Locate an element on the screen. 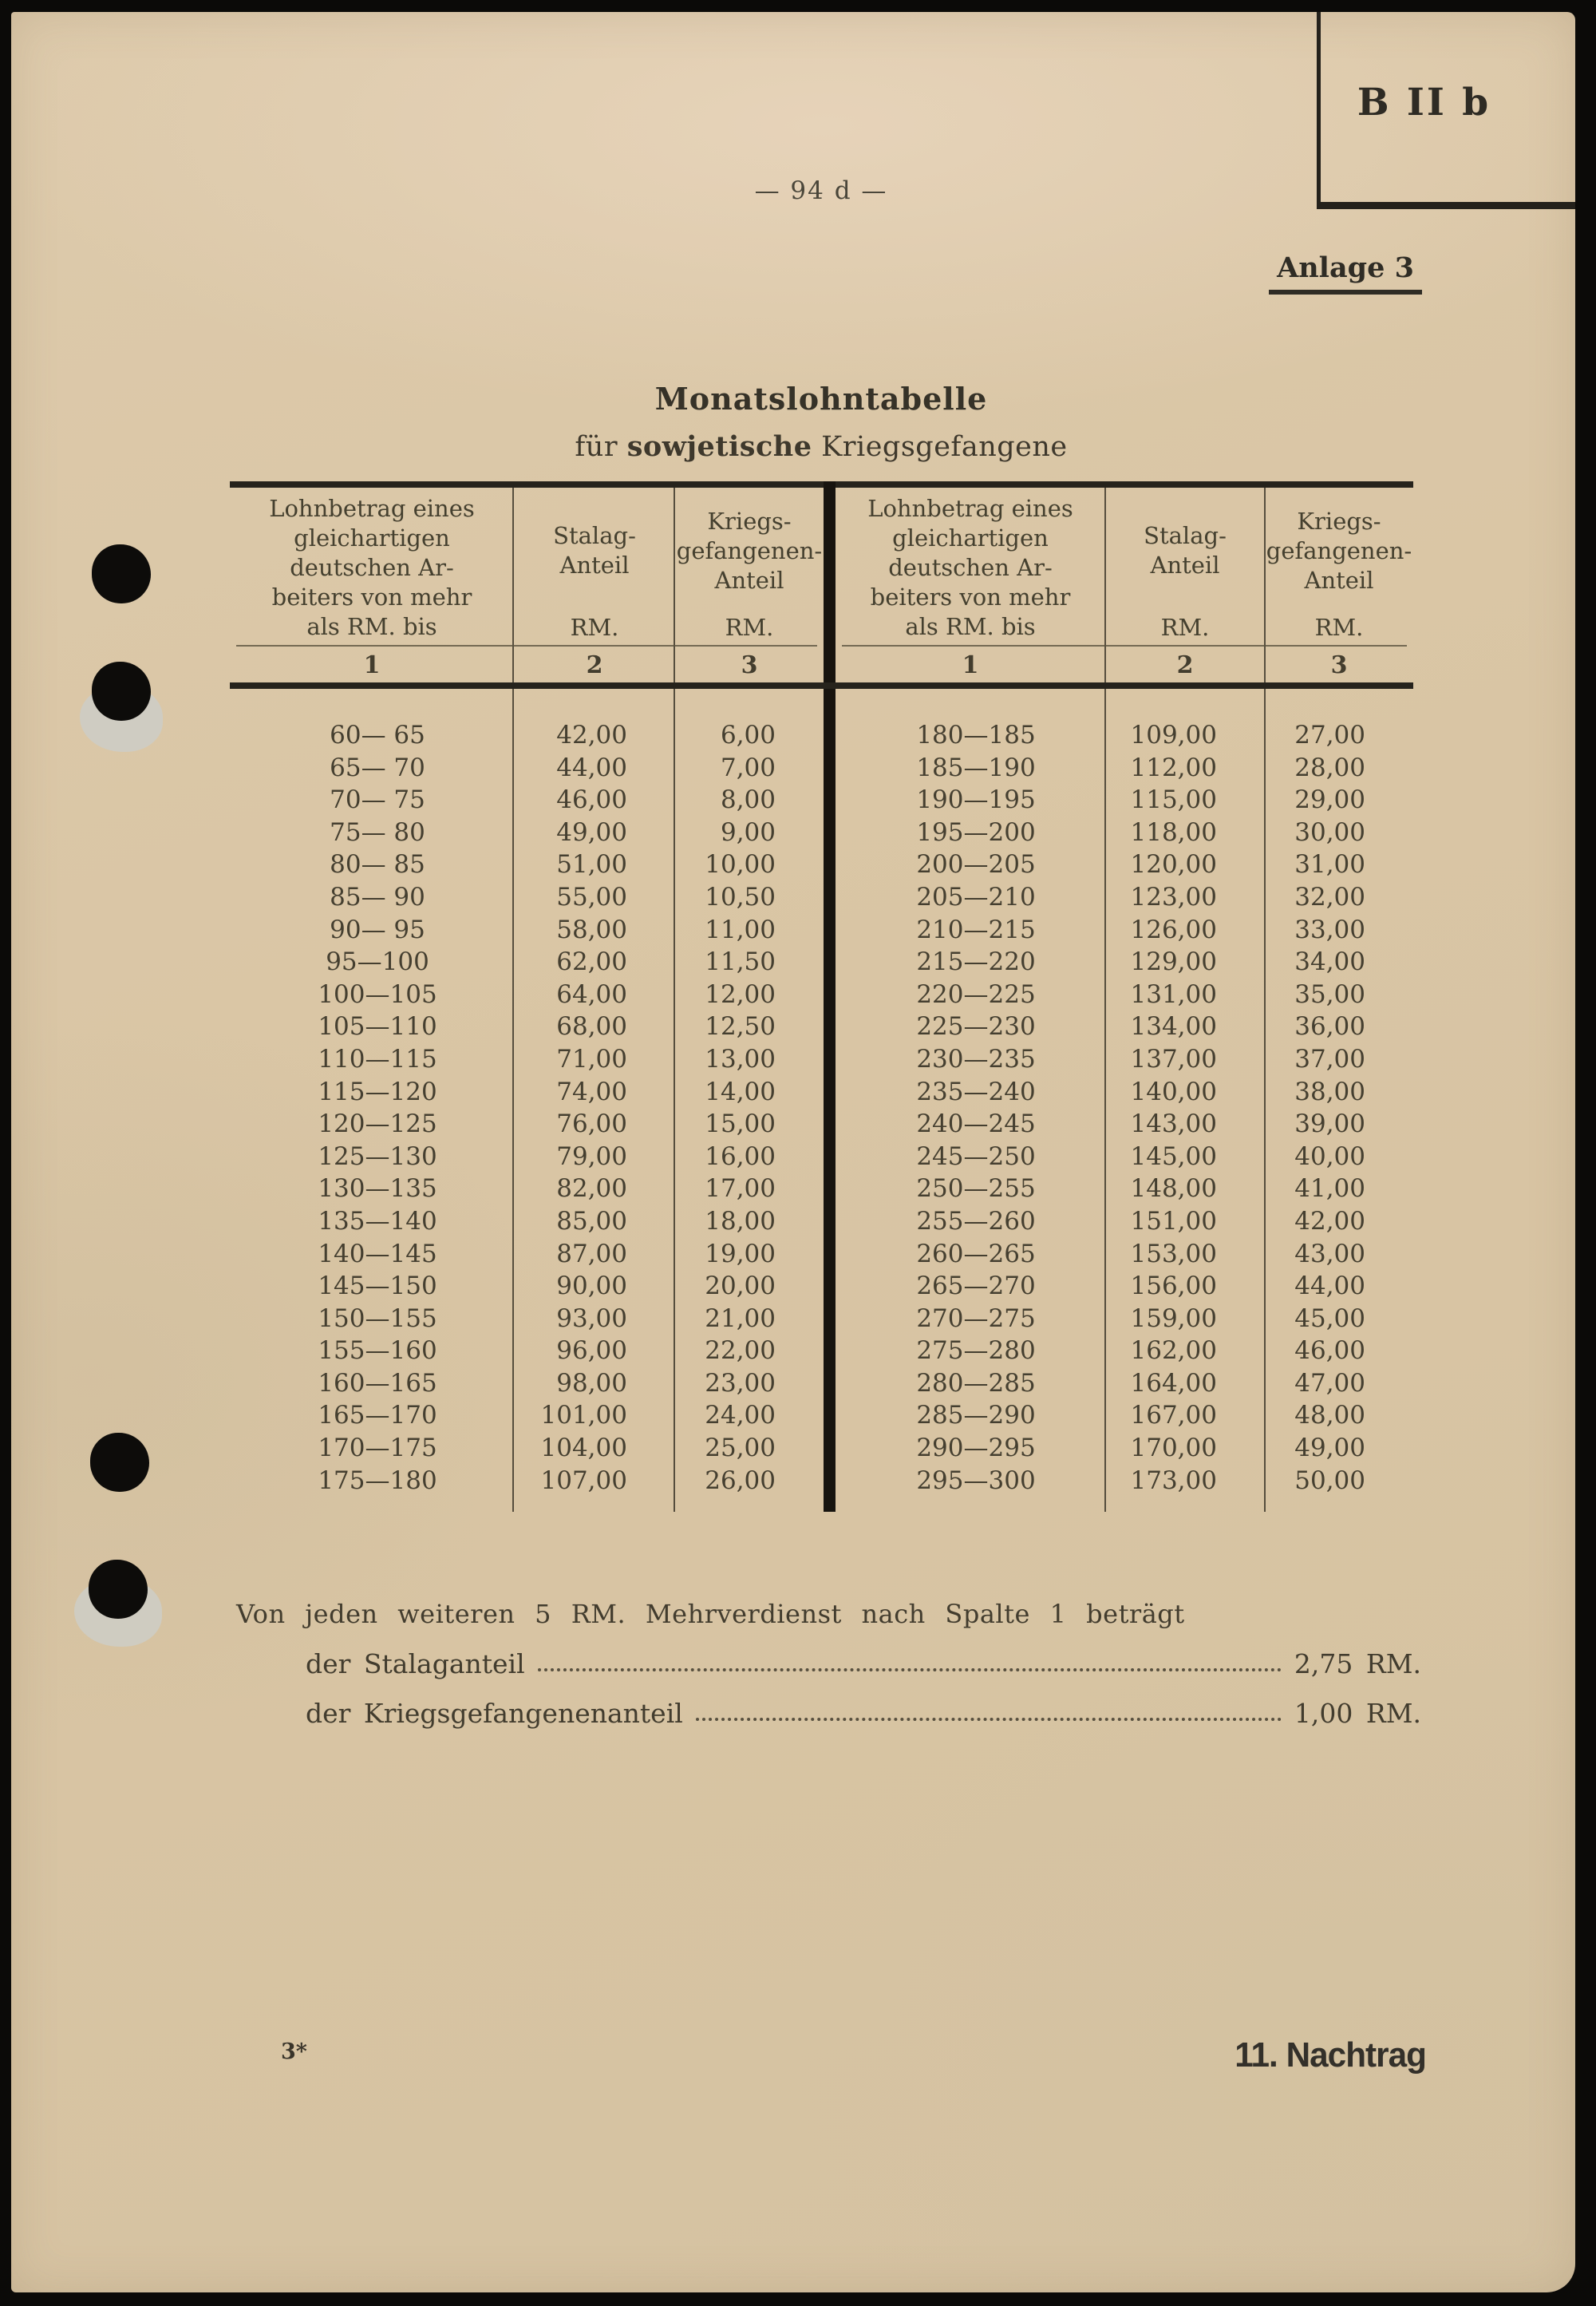 Image resolution: width=1596 pixels, height=2306 pixels. stalag-share-cell: 134,00 is located at coordinates (1173, 1027).